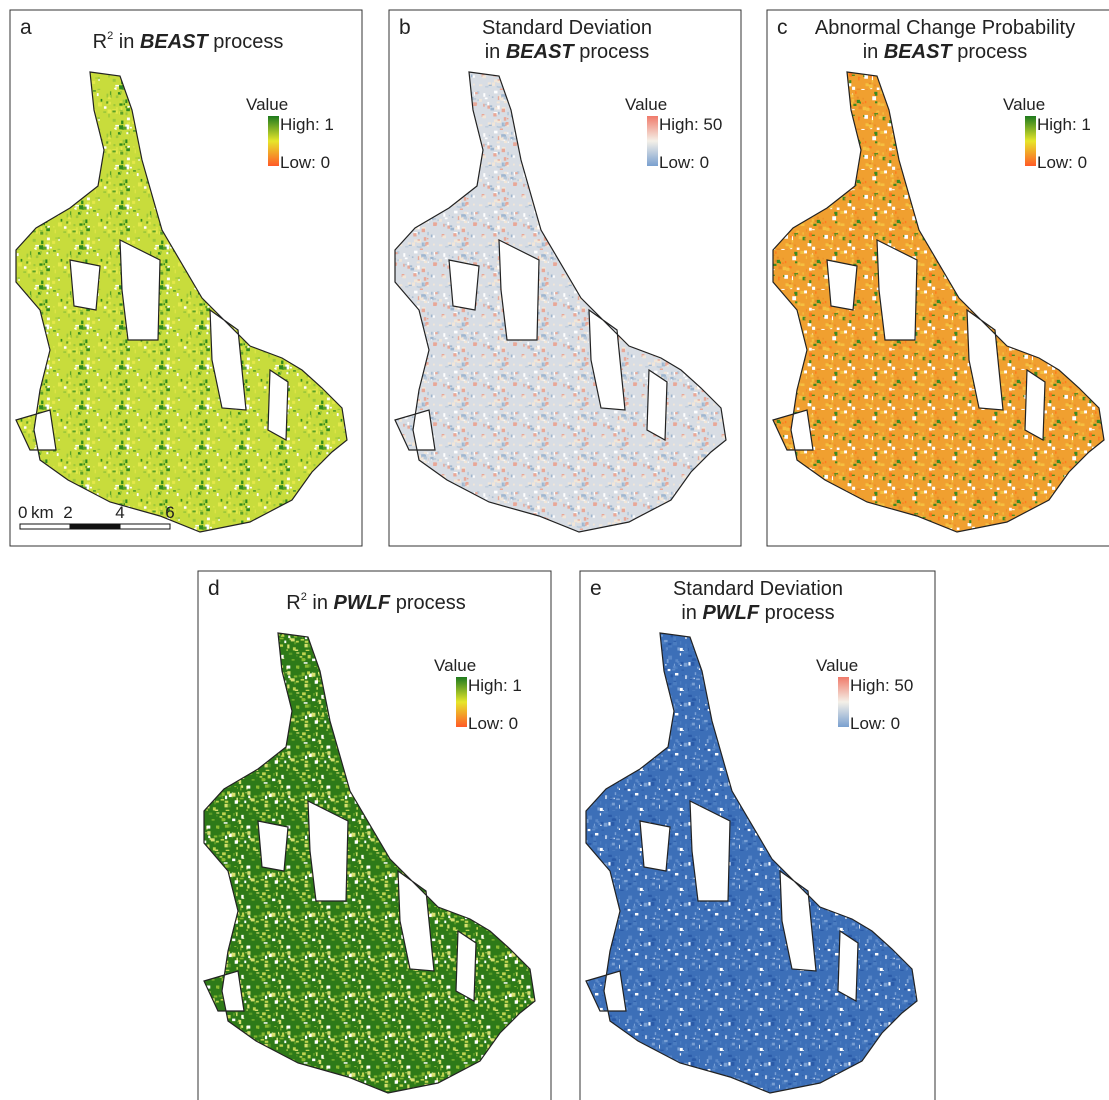 The image size is (1109, 1100). What do you see at coordinates (596, 588) in the screenshot?
I see `panel-letter: e` at bounding box center [596, 588].